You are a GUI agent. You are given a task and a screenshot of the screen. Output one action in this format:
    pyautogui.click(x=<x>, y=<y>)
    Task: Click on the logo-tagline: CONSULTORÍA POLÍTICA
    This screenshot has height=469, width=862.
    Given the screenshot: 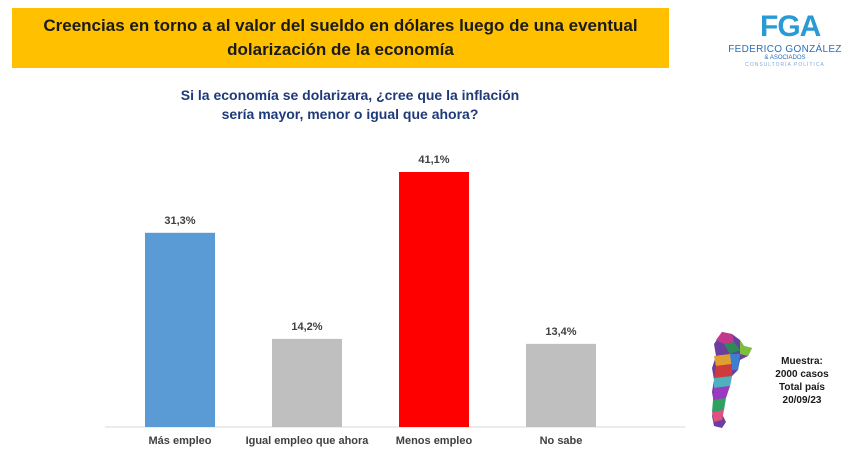 What is the action you would take?
    pyautogui.click(x=785, y=65)
    